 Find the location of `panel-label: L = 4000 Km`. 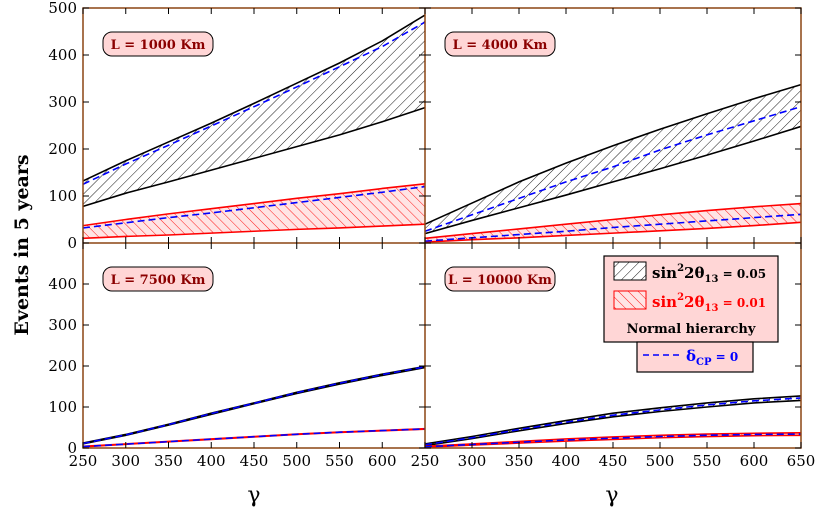

panel-label: L = 4000 Km is located at coordinates (500, 45).